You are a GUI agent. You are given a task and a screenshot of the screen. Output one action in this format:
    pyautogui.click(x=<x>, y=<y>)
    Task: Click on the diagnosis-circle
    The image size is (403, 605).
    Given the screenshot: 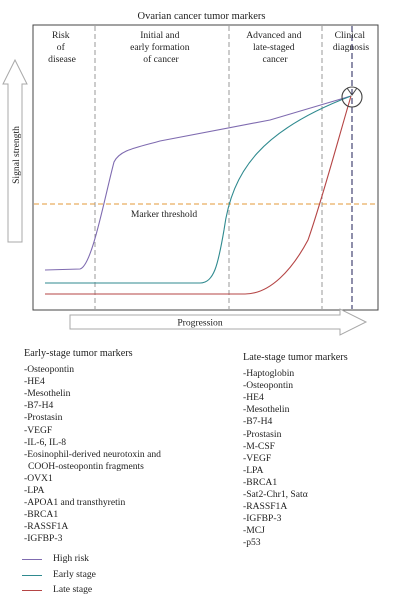 What is the action you would take?
    pyautogui.click(x=352, y=97)
    